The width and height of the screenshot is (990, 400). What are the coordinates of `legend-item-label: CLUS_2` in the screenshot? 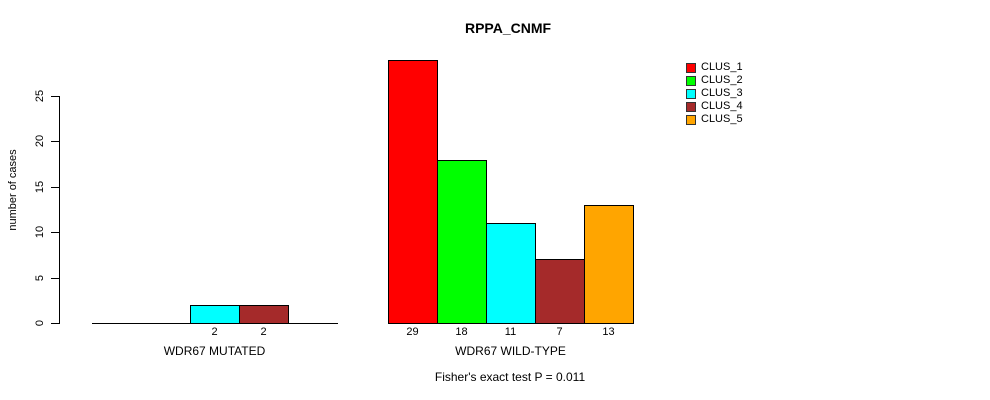 It's located at (722, 80).